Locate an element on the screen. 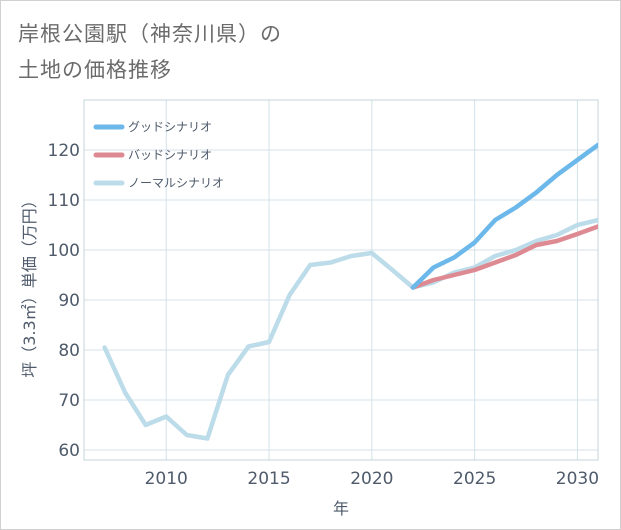 The image size is (621, 530). y-axis-ticks: 60 70 80 90 100 110 120 is located at coordinates (64, 301).